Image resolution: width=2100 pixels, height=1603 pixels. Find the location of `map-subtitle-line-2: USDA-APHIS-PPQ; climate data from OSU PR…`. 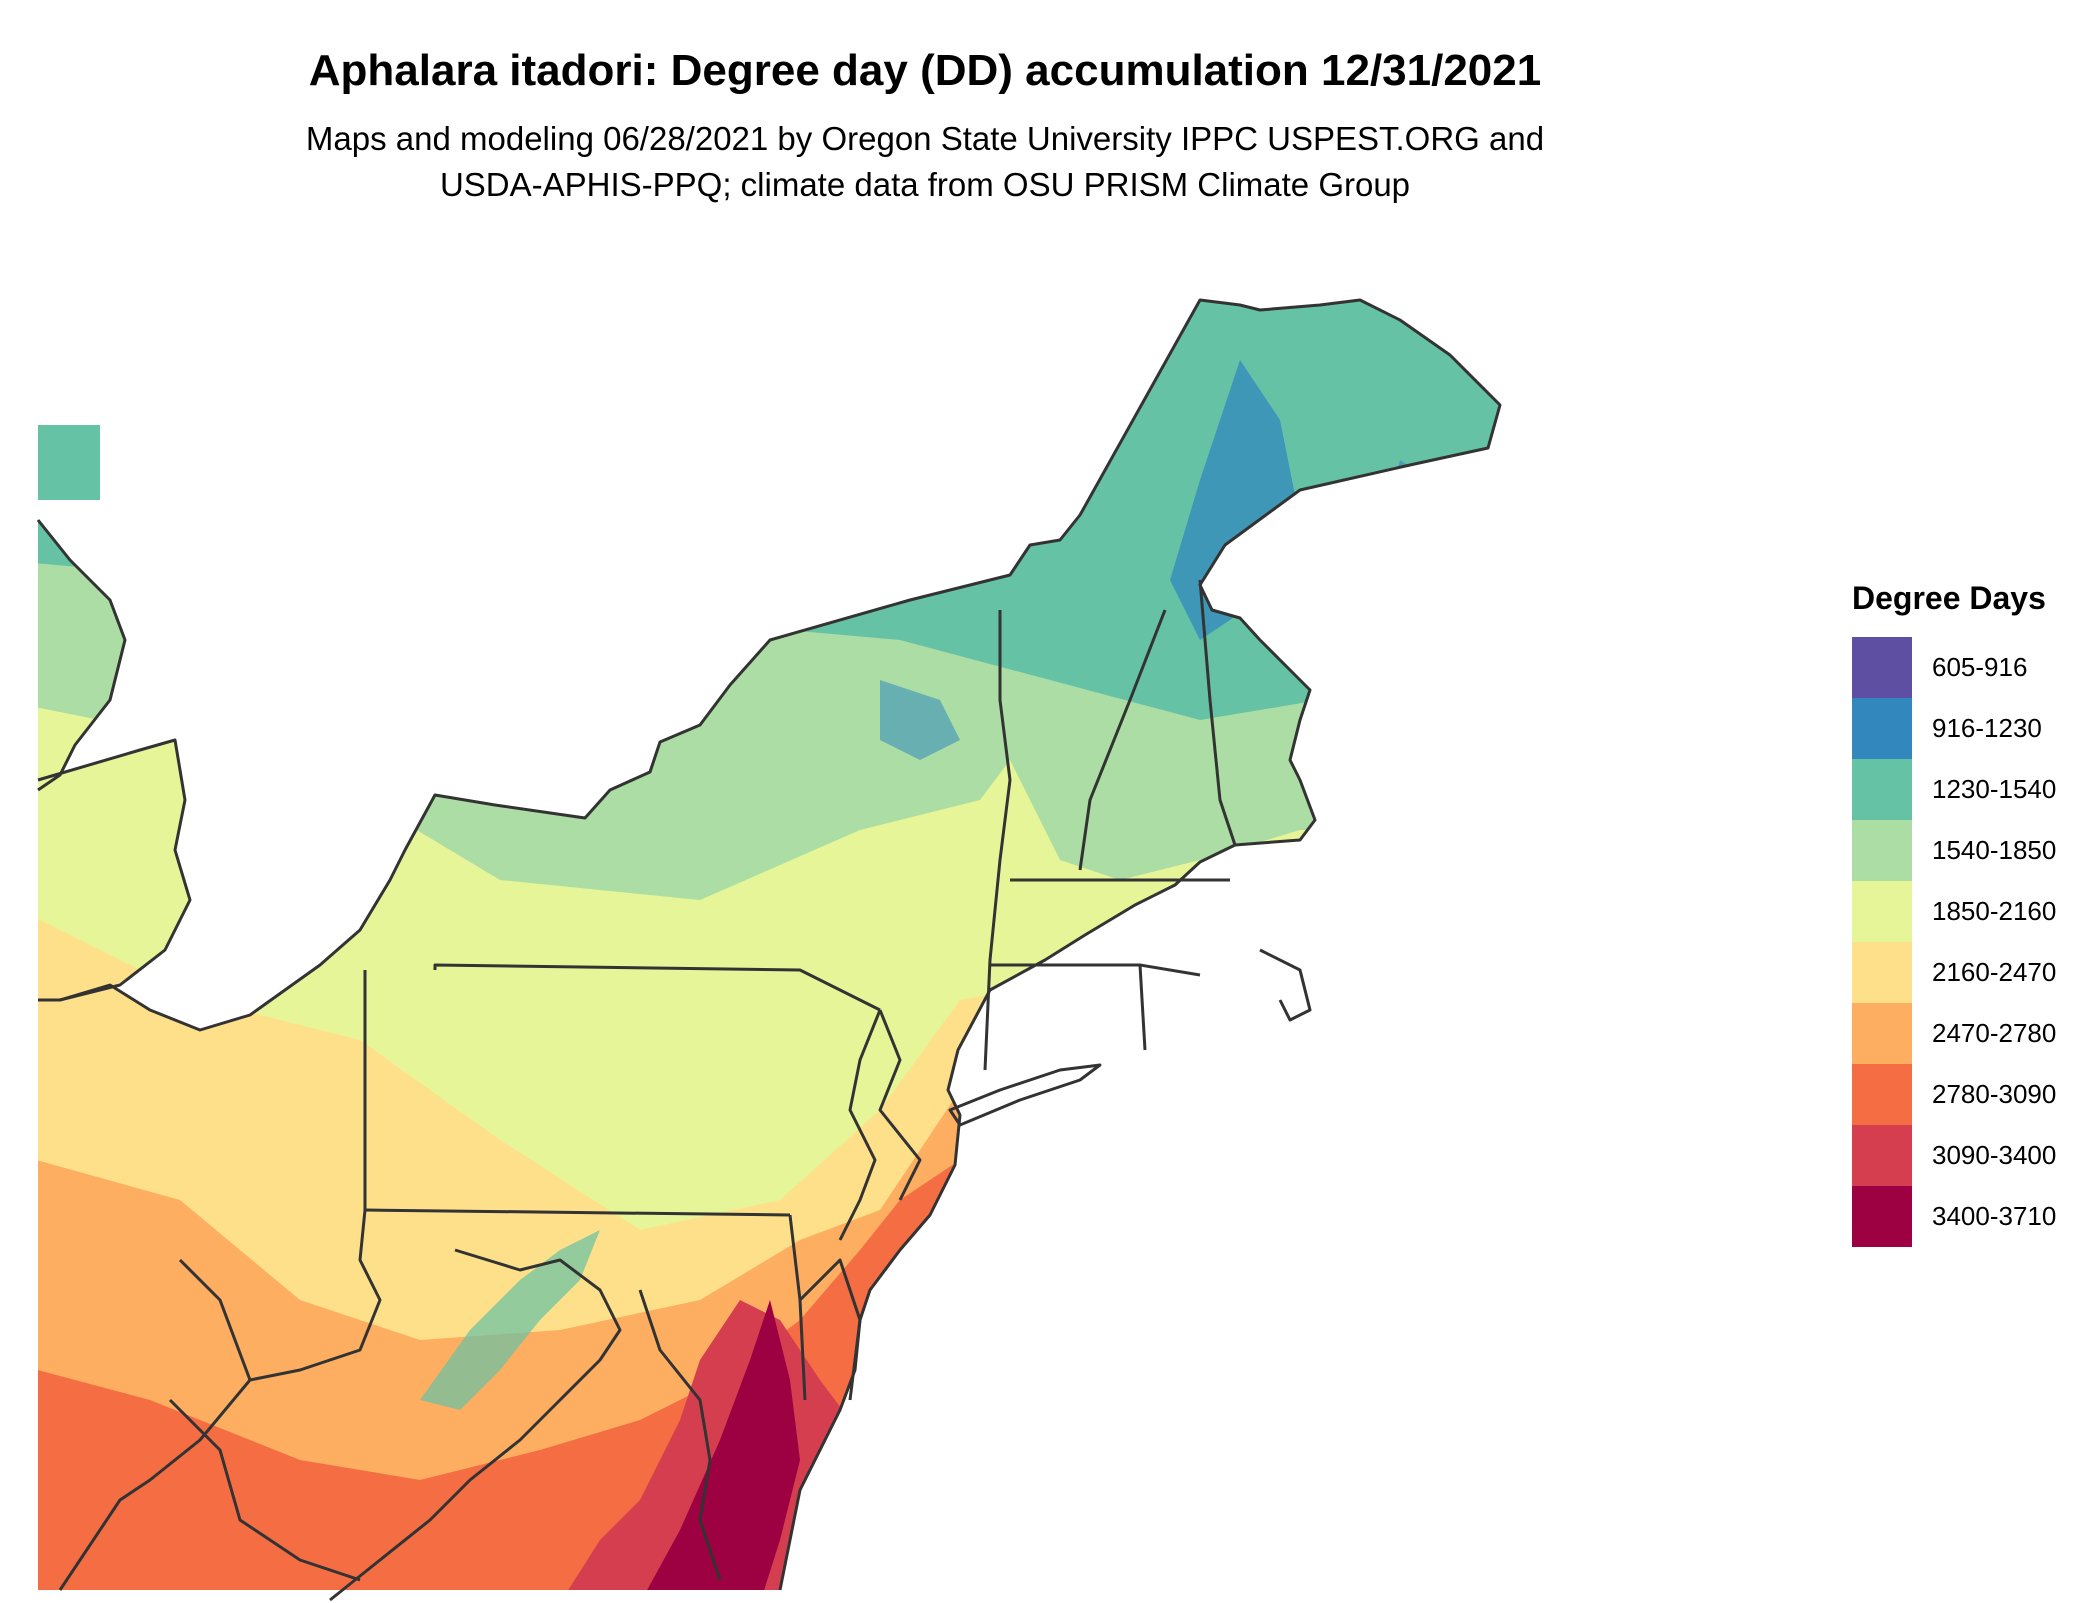

map-subtitle-line-2: USDA-APHIS-PPQ; climate data from OSU PR… is located at coordinates (925, 184).